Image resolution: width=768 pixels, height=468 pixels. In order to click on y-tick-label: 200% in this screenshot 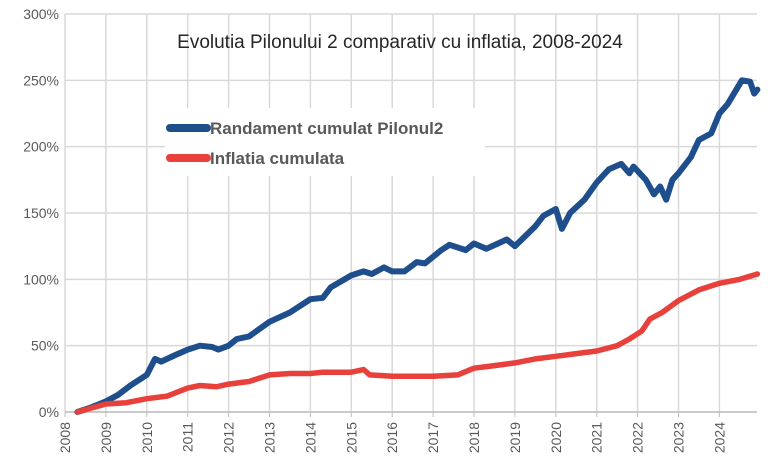, I will do `click(41, 147)`.